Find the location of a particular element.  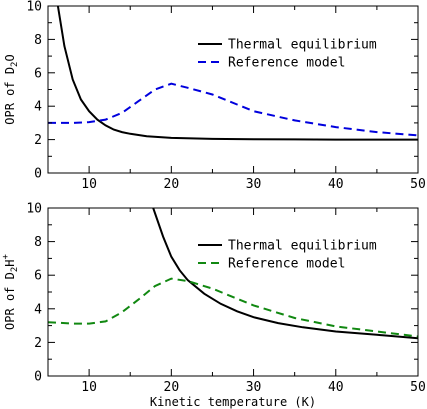

x-axis-label: Kinetic temperature (K) is located at coordinates (233, 402).